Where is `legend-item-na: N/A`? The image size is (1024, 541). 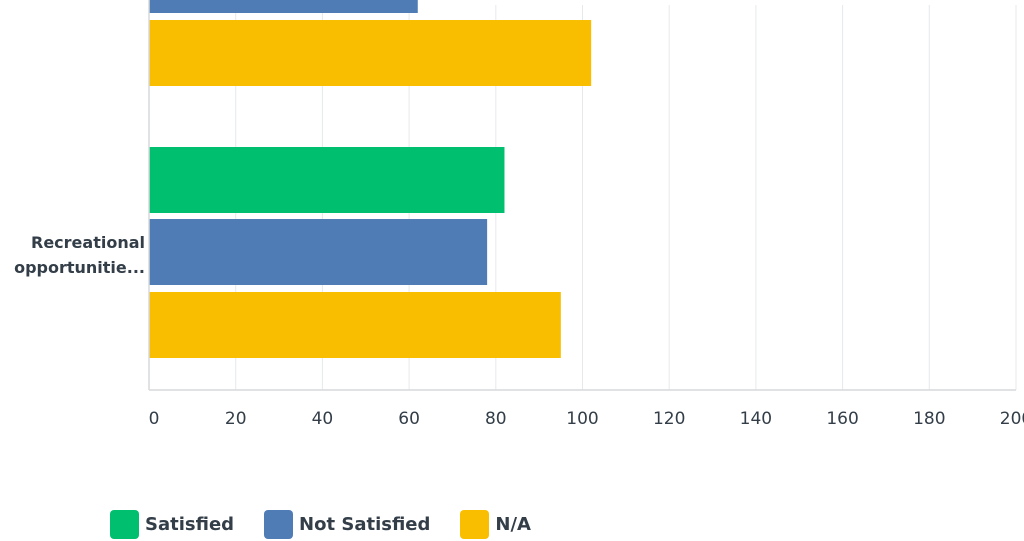
legend-item-na: N/A is located at coordinates (495, 524).